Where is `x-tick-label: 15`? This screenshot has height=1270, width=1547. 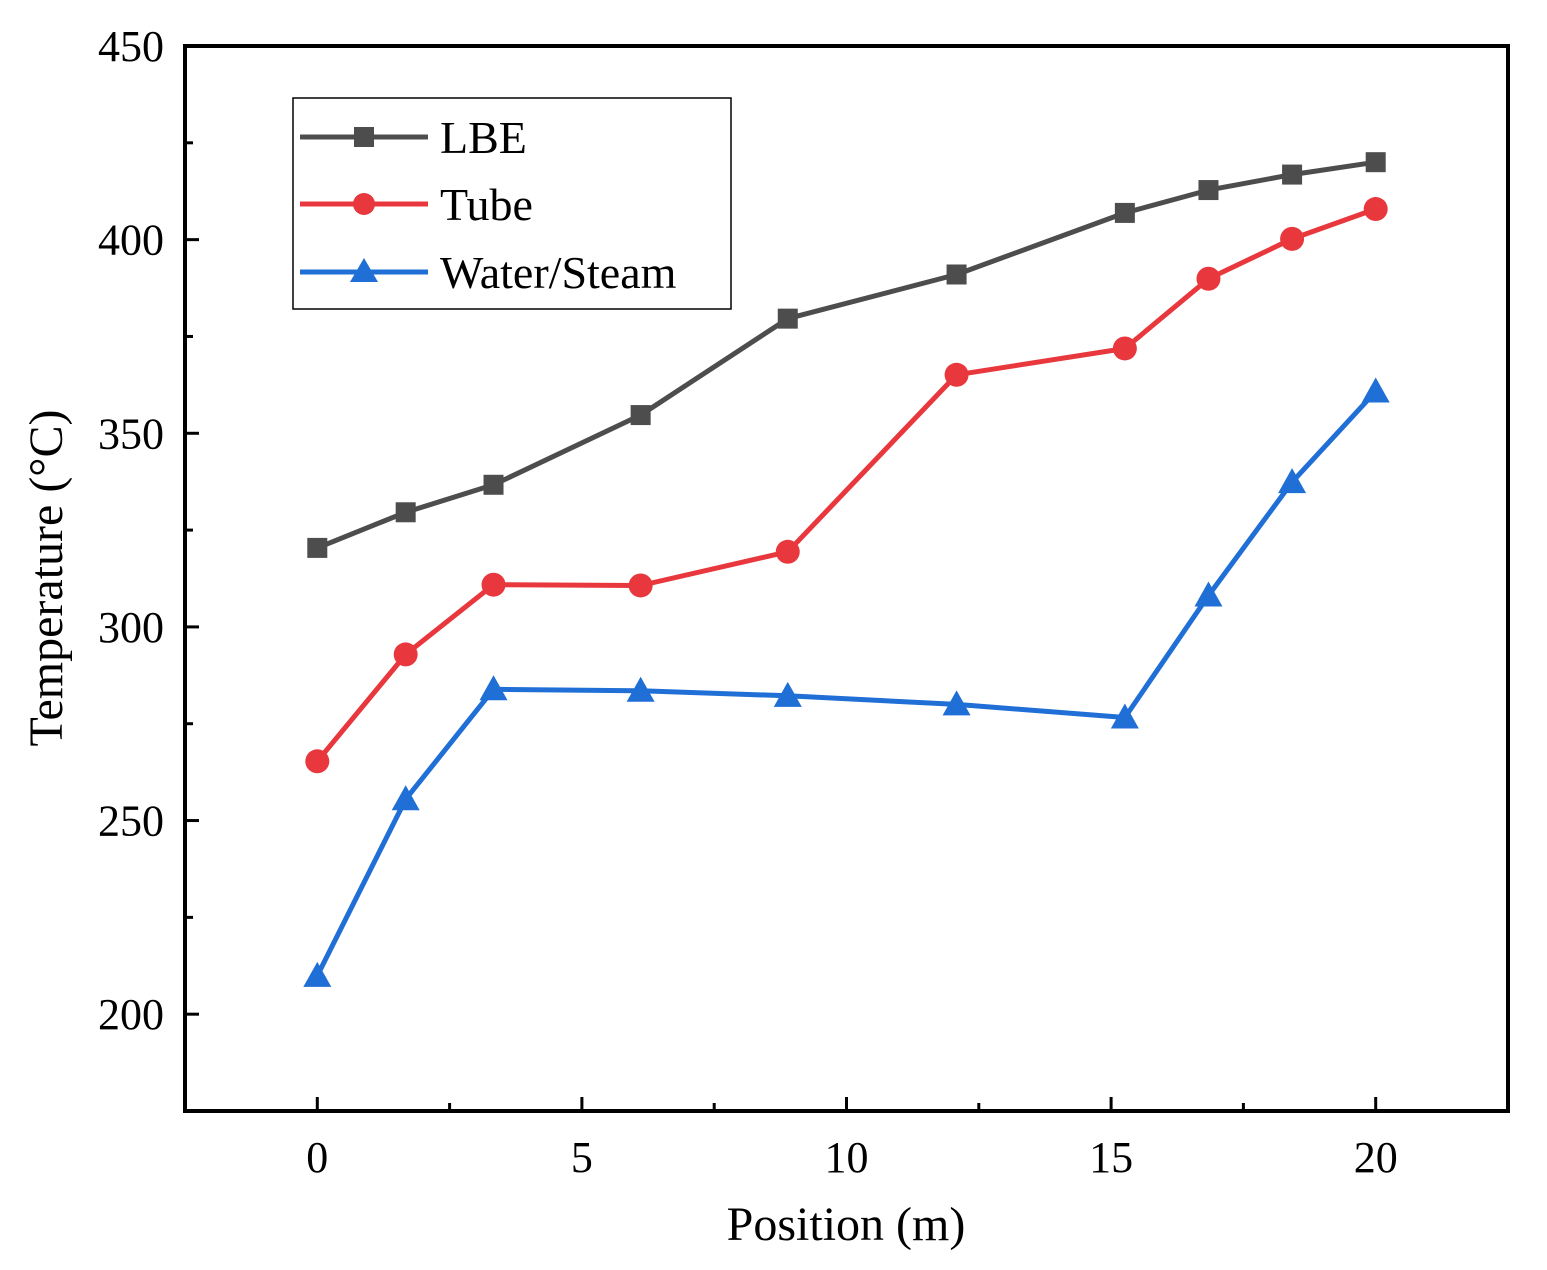
x-tick-label: 15 is located at coordinates (1111, 1157).